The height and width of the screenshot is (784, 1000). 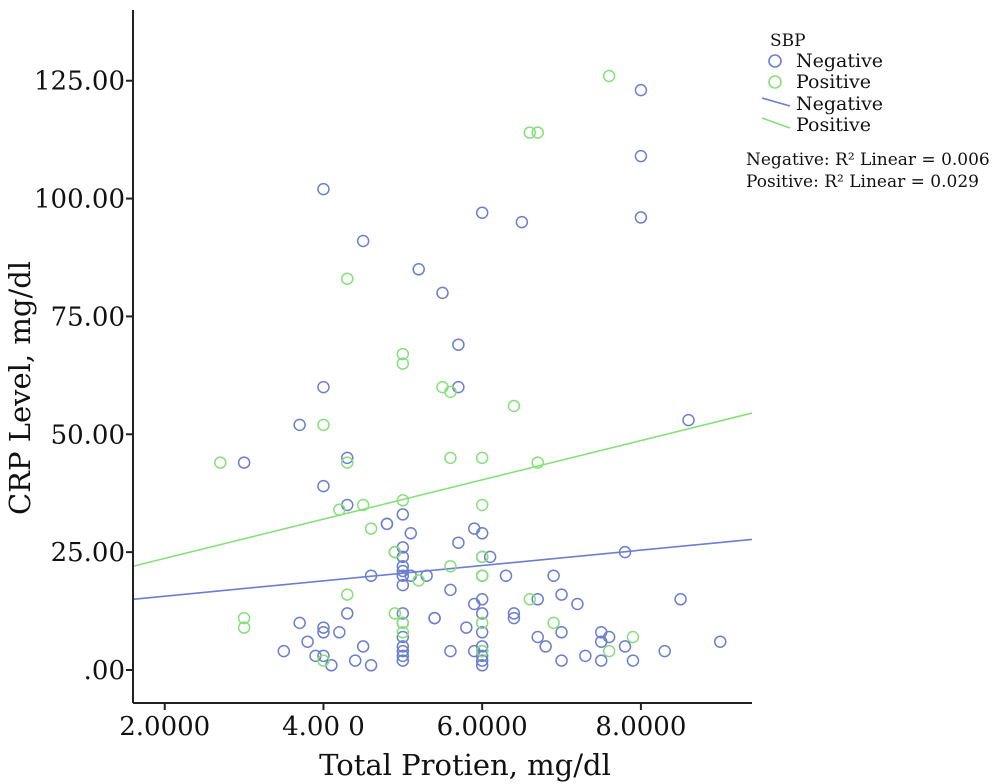 I want to click on legend-marker-positive, so click(x=775, y=82).